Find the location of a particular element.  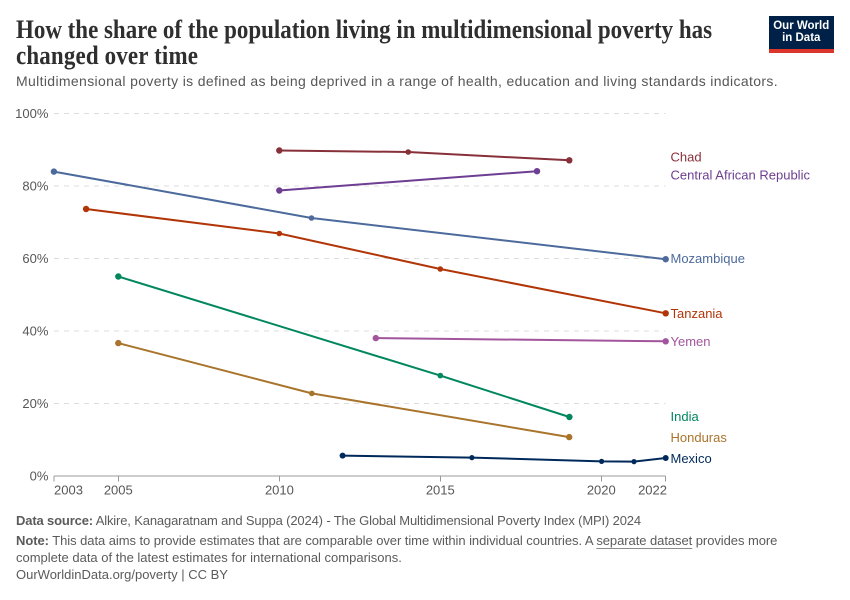

svg-text: India is located at coordinates (685, 416).